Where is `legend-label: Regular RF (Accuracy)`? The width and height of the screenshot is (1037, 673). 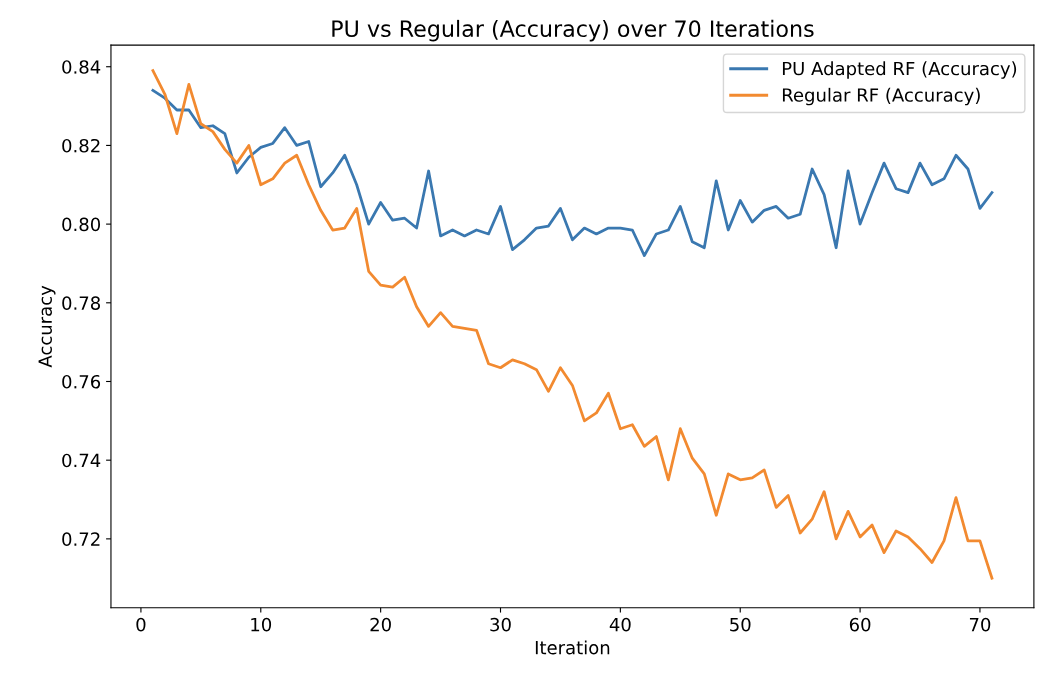 legend-label: Regular RF (Accuracy) is located at coordinates (881, 96).